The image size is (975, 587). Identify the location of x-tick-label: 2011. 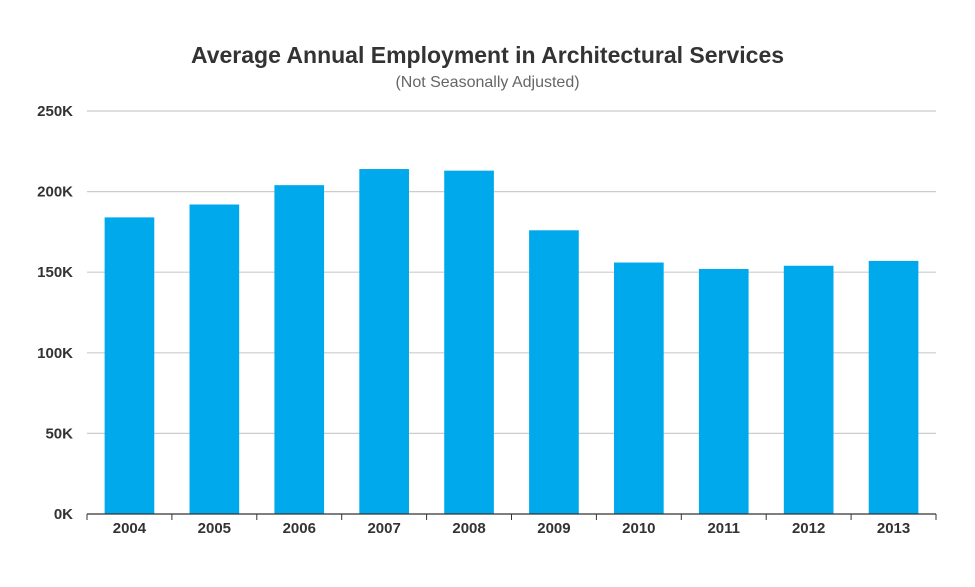
(723, 528).